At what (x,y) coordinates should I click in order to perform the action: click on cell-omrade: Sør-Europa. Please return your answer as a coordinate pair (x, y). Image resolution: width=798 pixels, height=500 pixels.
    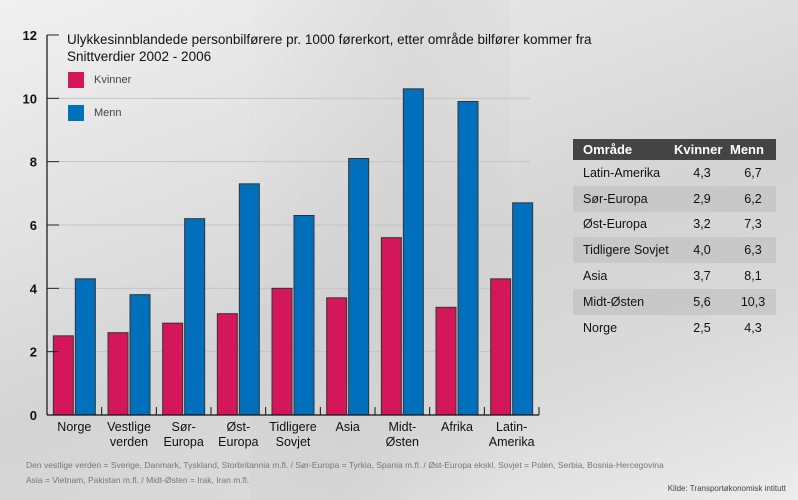
    Looking at the image, I should click on (623, 198).